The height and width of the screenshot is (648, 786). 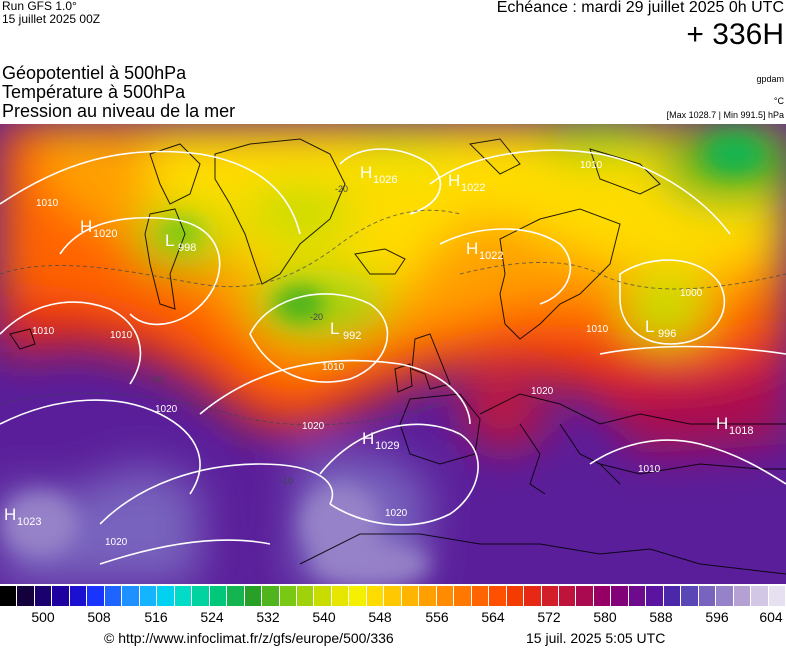 I want to click on isotherm-labels: -20 -20 -10 -10, so click(x=249, y=335).